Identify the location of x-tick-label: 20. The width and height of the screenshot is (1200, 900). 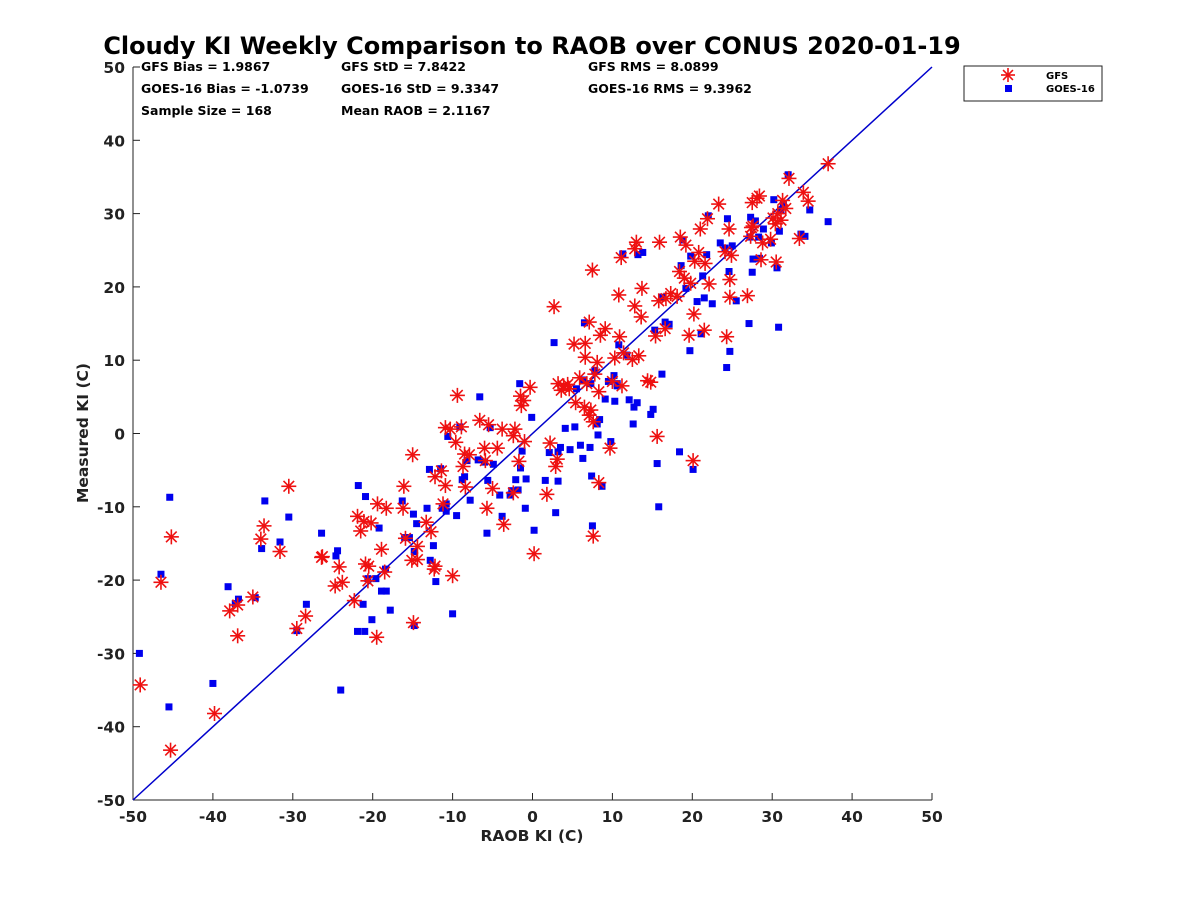
(693, 817).